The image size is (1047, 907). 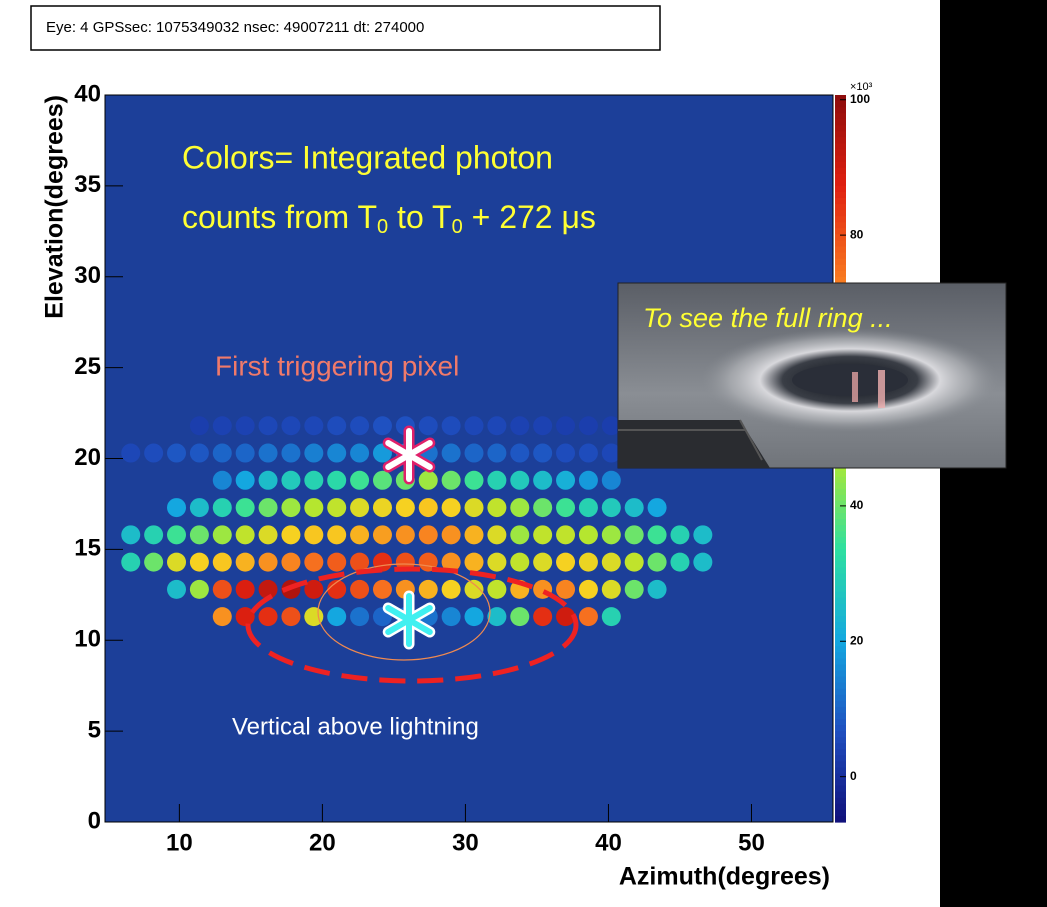 I want to click on y-tick-label: 25, so click(x=87, y=366).